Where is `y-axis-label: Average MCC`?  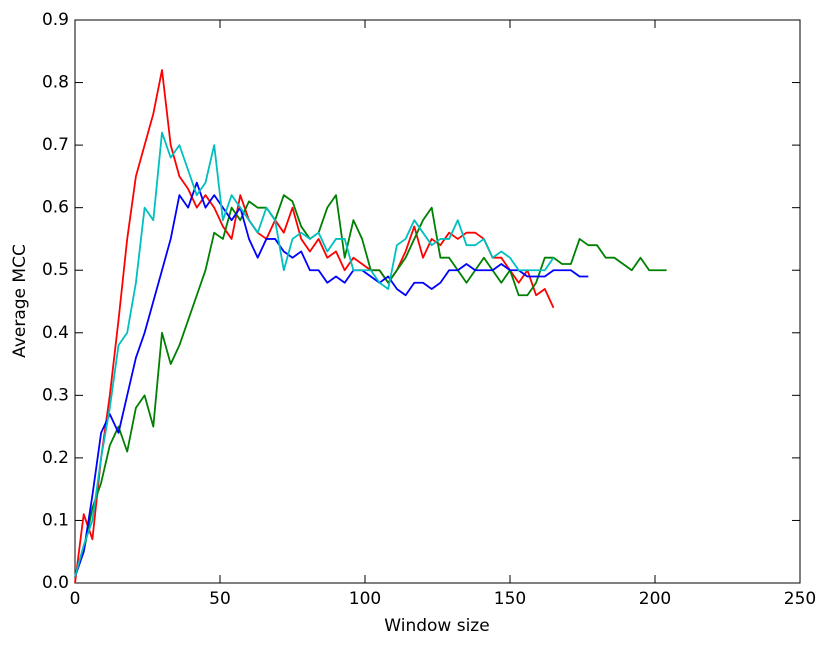
y-axis-label: Average MCC is located at coordinates (20, 301).